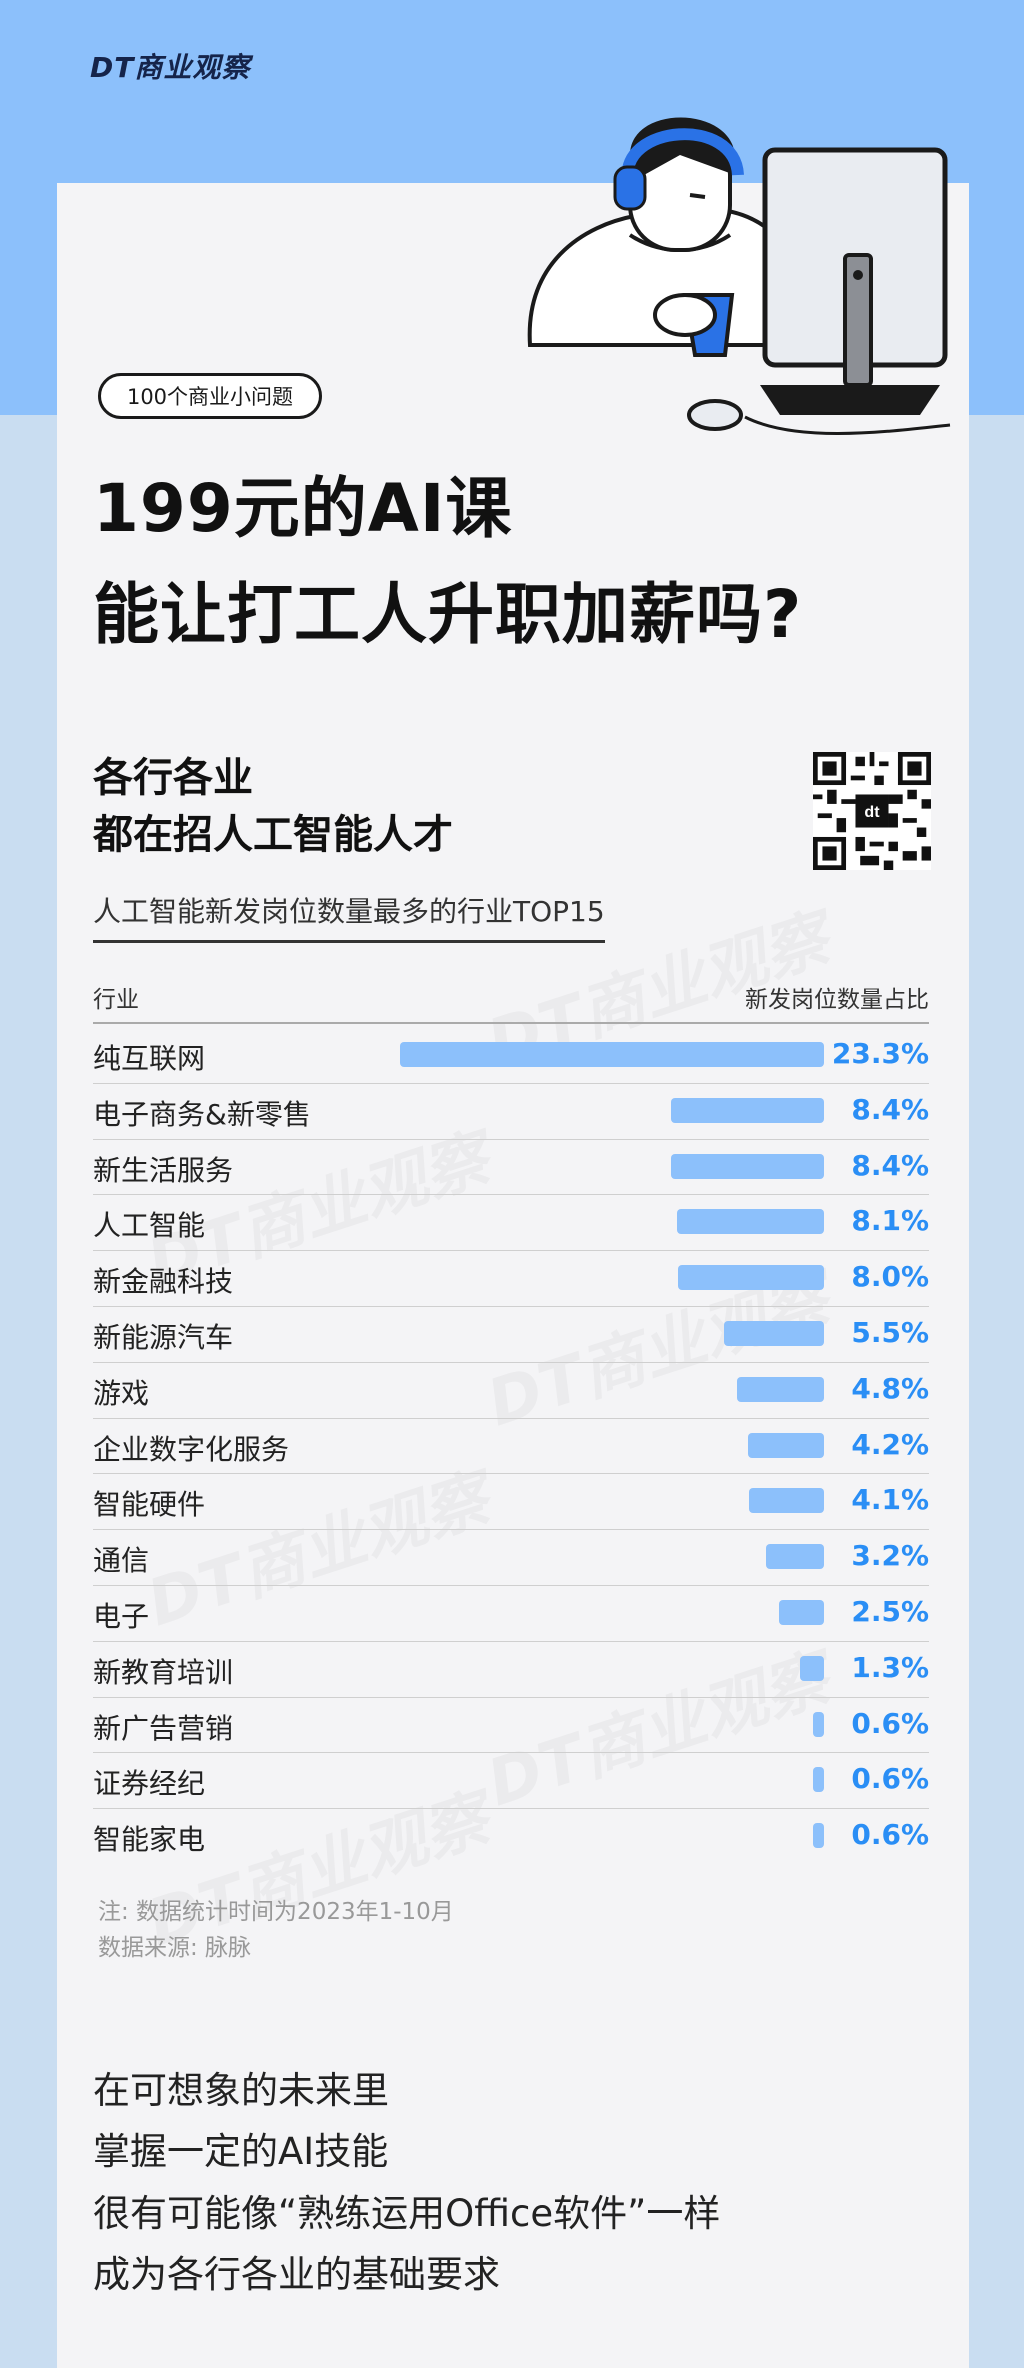 This screenshot has height=2368, width=1024. What do you see at coordinates (837, 1000) in the screenshot?
I see `value-column-header: 新发岗位数量占比` at bounding box center [837, 1000].